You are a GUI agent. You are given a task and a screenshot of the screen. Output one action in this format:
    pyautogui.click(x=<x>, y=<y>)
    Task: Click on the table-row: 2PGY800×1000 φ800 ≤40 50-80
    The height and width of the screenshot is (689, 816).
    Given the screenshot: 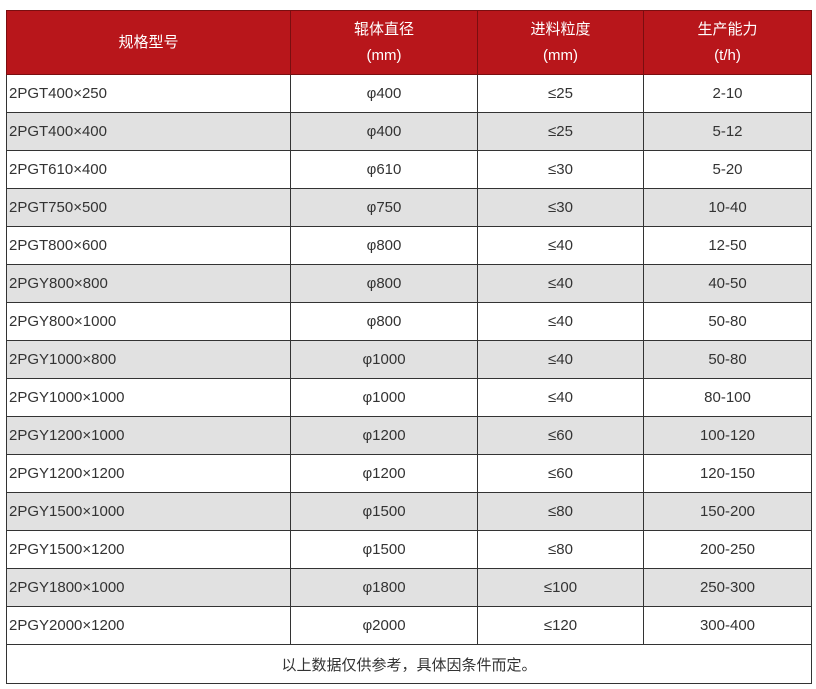 What is the action you would take?
    pyautogui.click(x=409, y=321)
    